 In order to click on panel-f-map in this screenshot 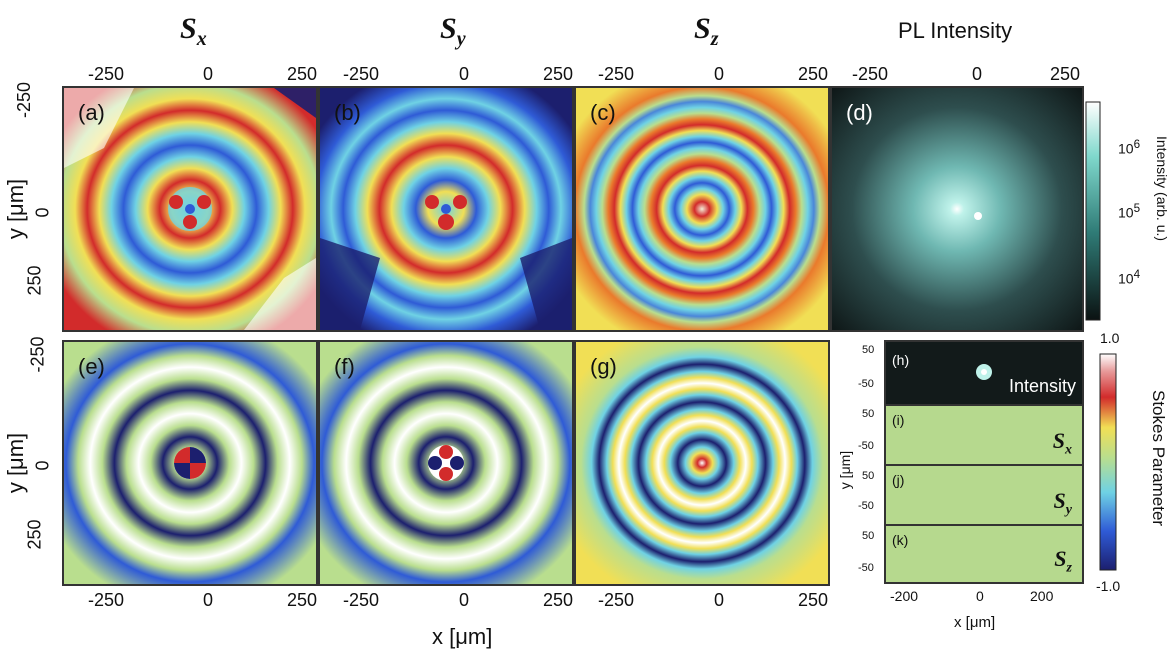, I will do `click(446, 463)`.